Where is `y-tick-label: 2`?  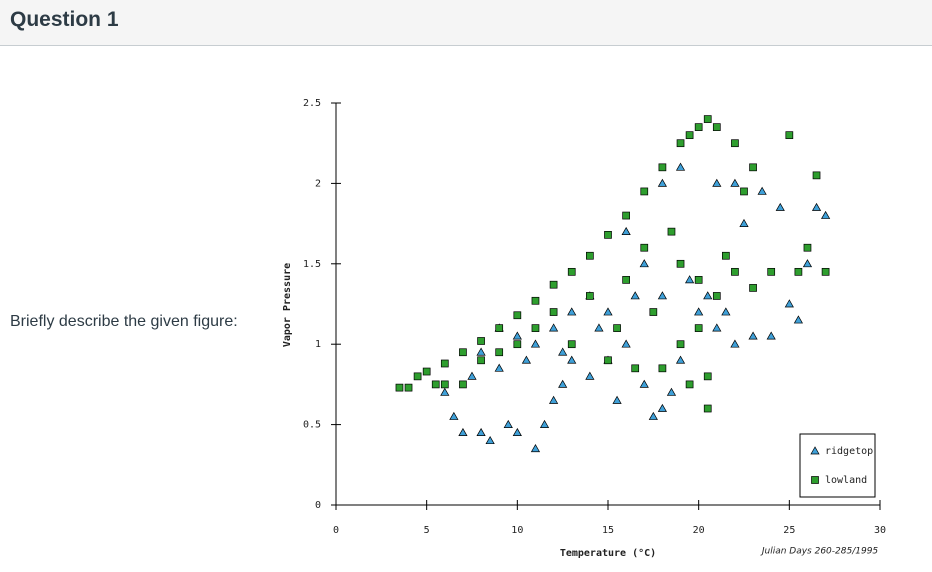
y-tick-label: 2 is located at coordinates (318, 183).